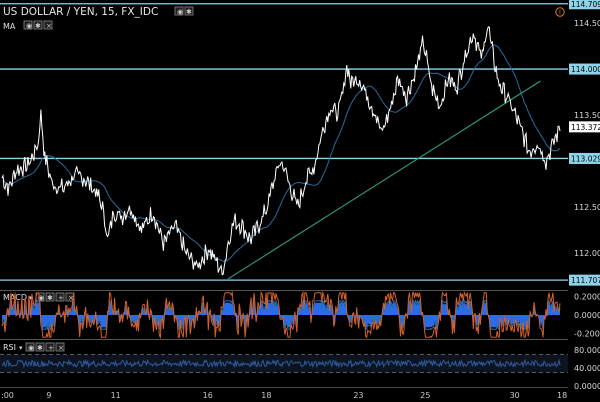  What do you see at coordinates (7, 395) in the screenshot?
I see `time-tick-label: :00` at bounding box center [7, 395].